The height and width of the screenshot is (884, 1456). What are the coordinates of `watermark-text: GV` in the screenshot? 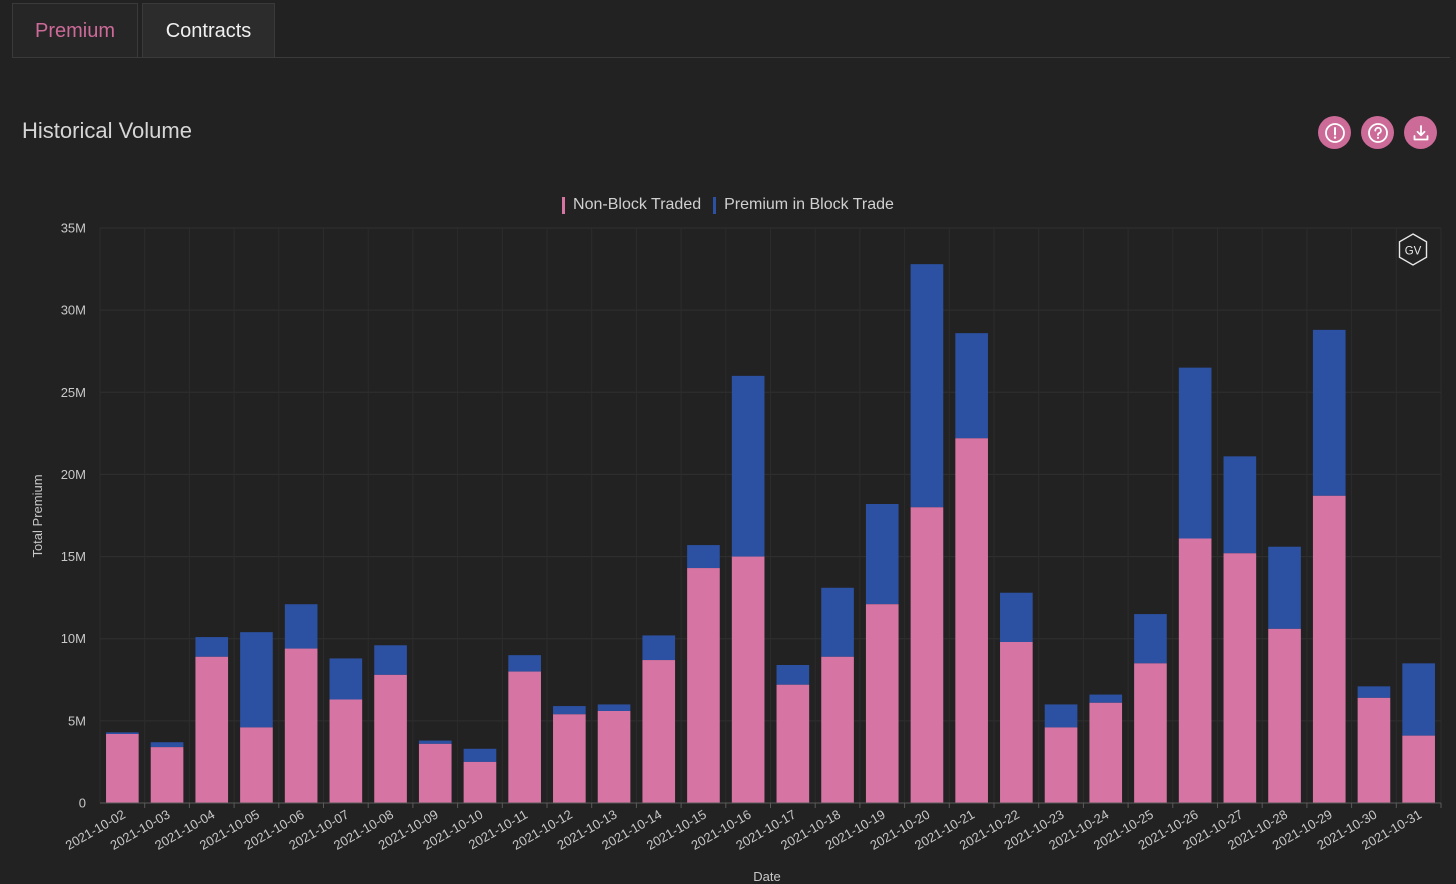 It's located at (1413, 252).